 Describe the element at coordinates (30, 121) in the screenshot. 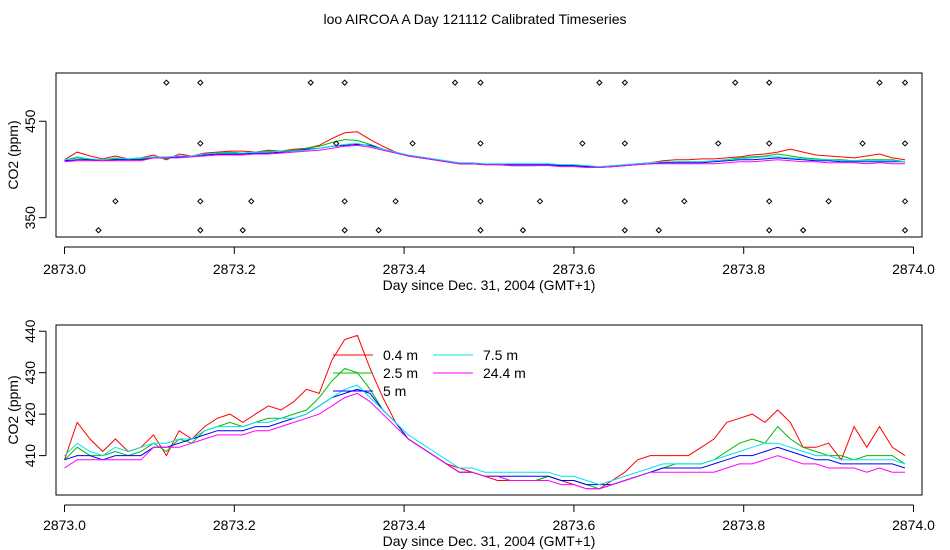

I see `y-tick-label: 450` at that location.